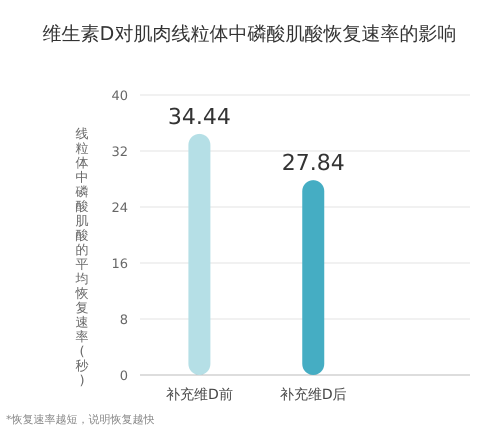 The image size is (499, 440). What do you see at coordinates (199, 117) in the screenshot?
I see `data-label: 34.44` at bounding box center [199, 117].